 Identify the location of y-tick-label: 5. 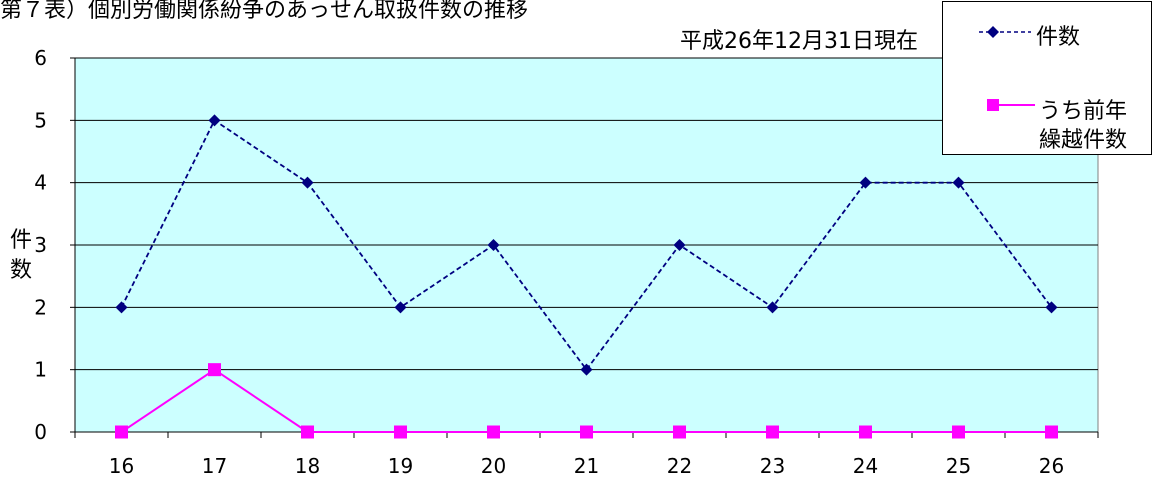
(40, 120).